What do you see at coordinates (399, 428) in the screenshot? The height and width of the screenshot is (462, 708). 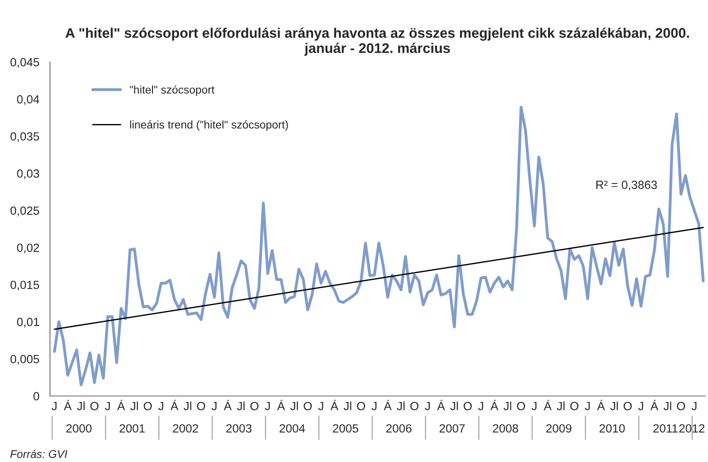 I see `text: 2006` at bounding box center [399, 428].